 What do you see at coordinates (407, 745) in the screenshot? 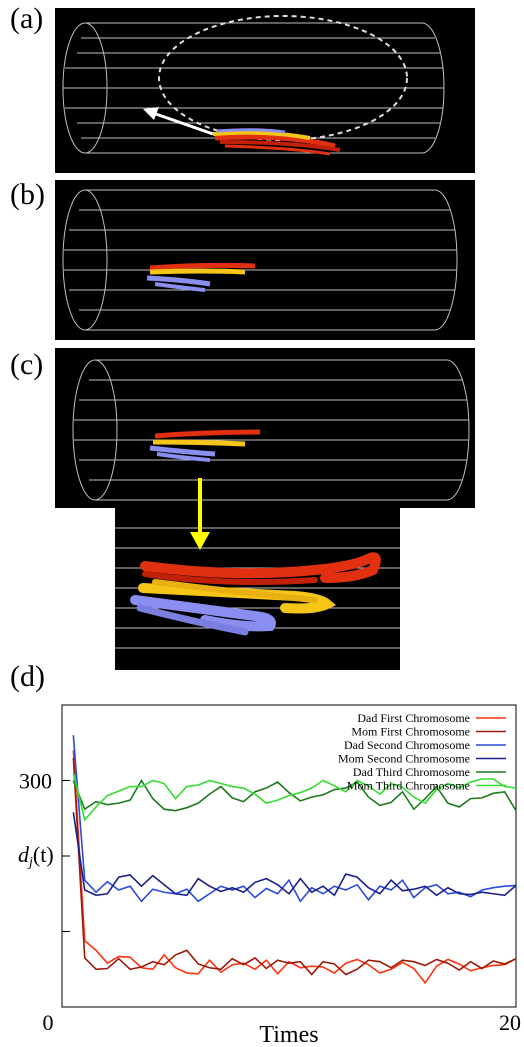
I see `legend-label-3: Dad Second Chromosome` at bounding box center [407, 745].